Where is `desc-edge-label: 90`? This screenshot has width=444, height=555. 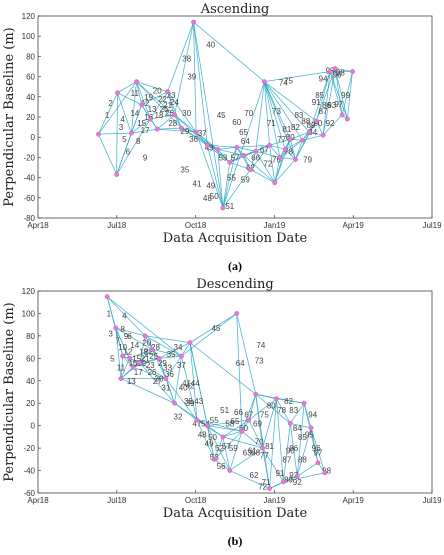 desc-edge-label: 90 is located at coordinates (290, 450).